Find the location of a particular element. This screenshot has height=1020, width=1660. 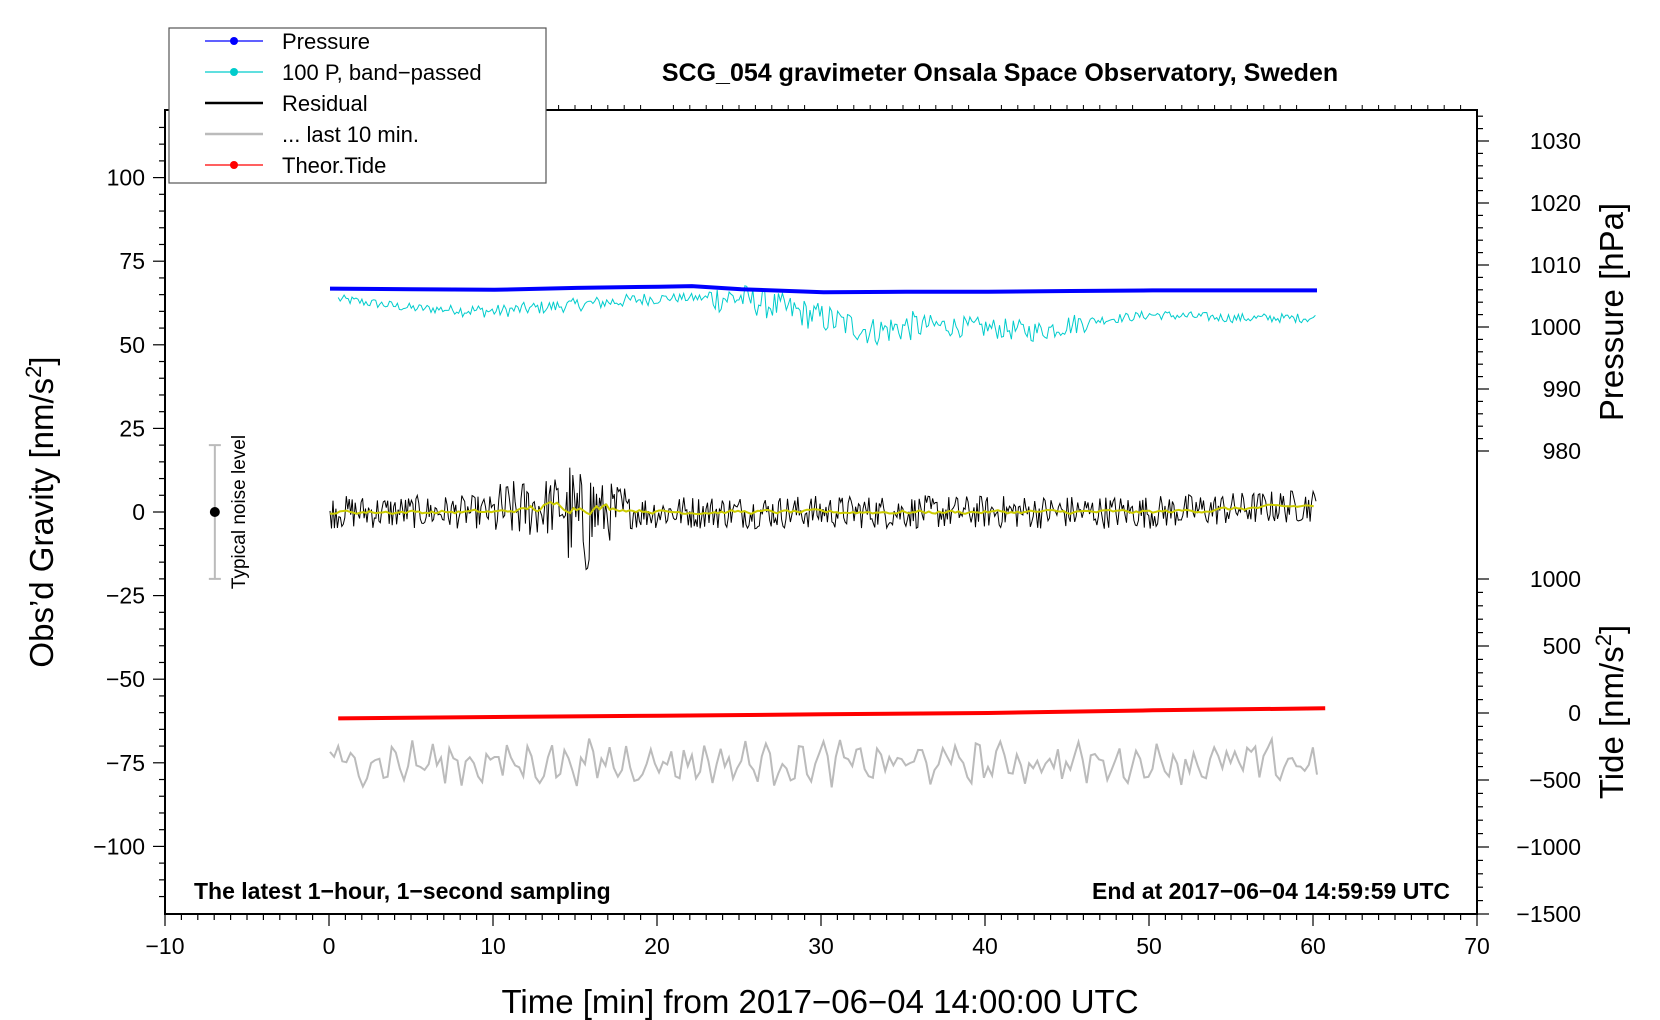

legend-label: Theor.Tide is located at coordinates (334, 165).